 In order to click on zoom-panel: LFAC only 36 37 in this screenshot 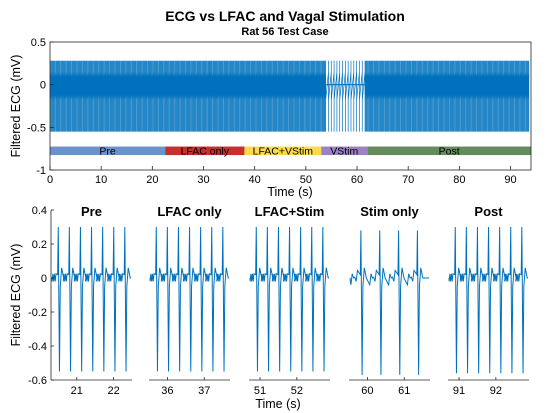, I will do `click(189, 300)`.